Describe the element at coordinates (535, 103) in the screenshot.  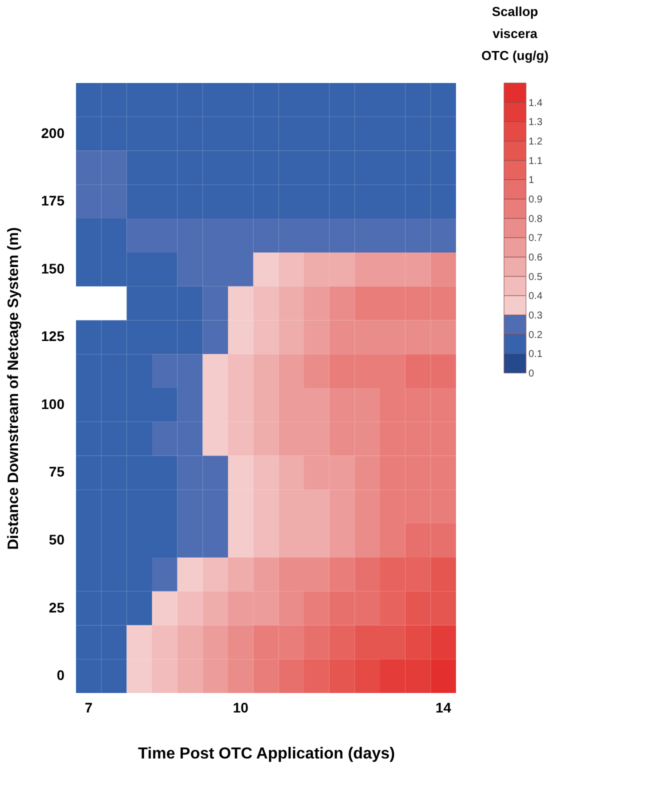
I see `color-bar-label: 1.4` at that location.